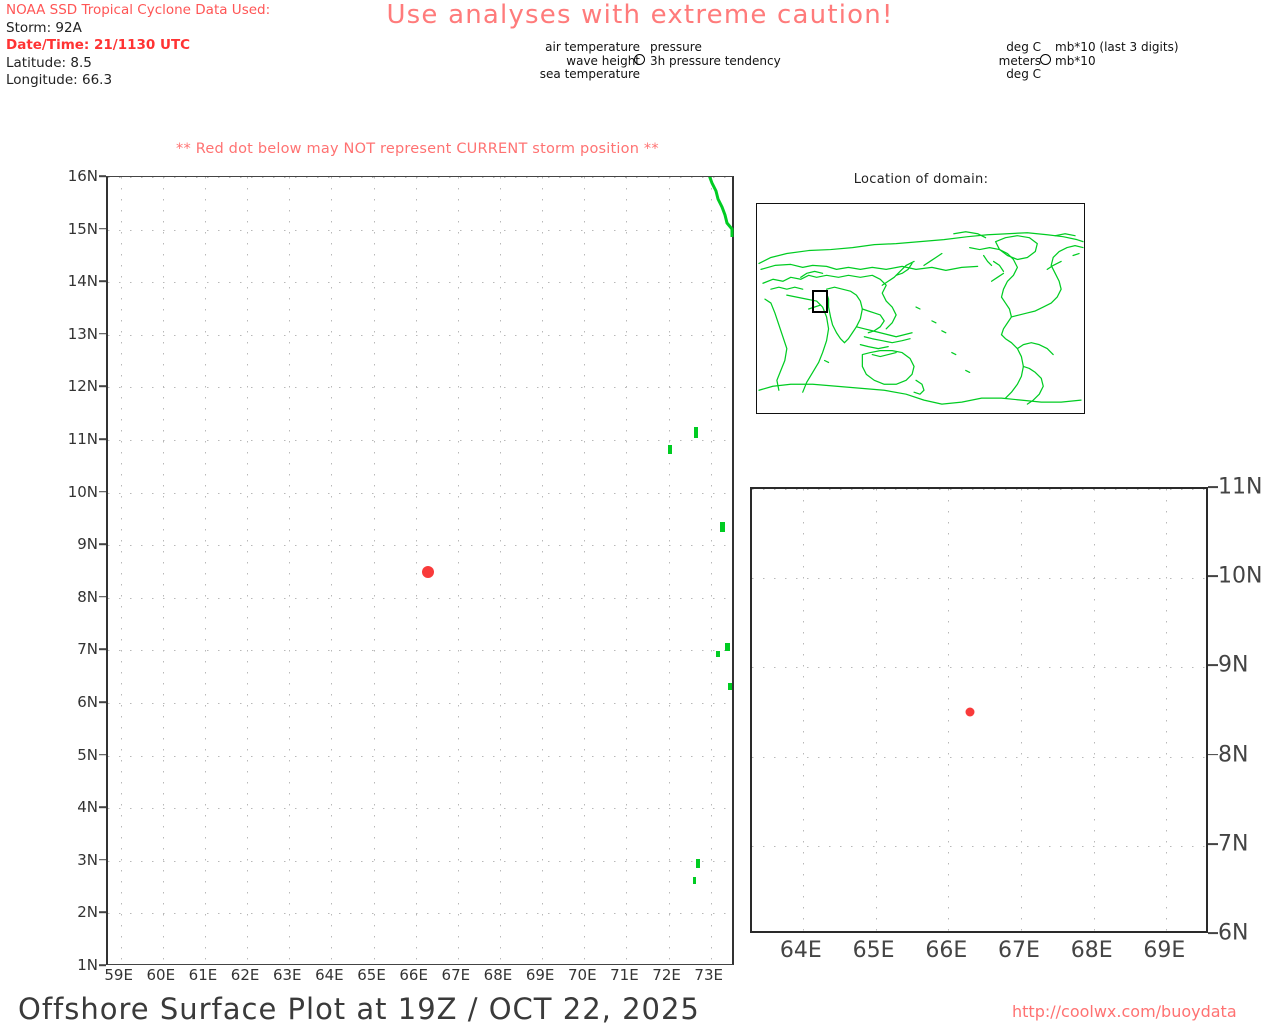 The height and width of the screenshot is (1026, 1280). Describe the element at coordinates (820, 301) in the screenshot. I see `domain-extent-box` at that location.